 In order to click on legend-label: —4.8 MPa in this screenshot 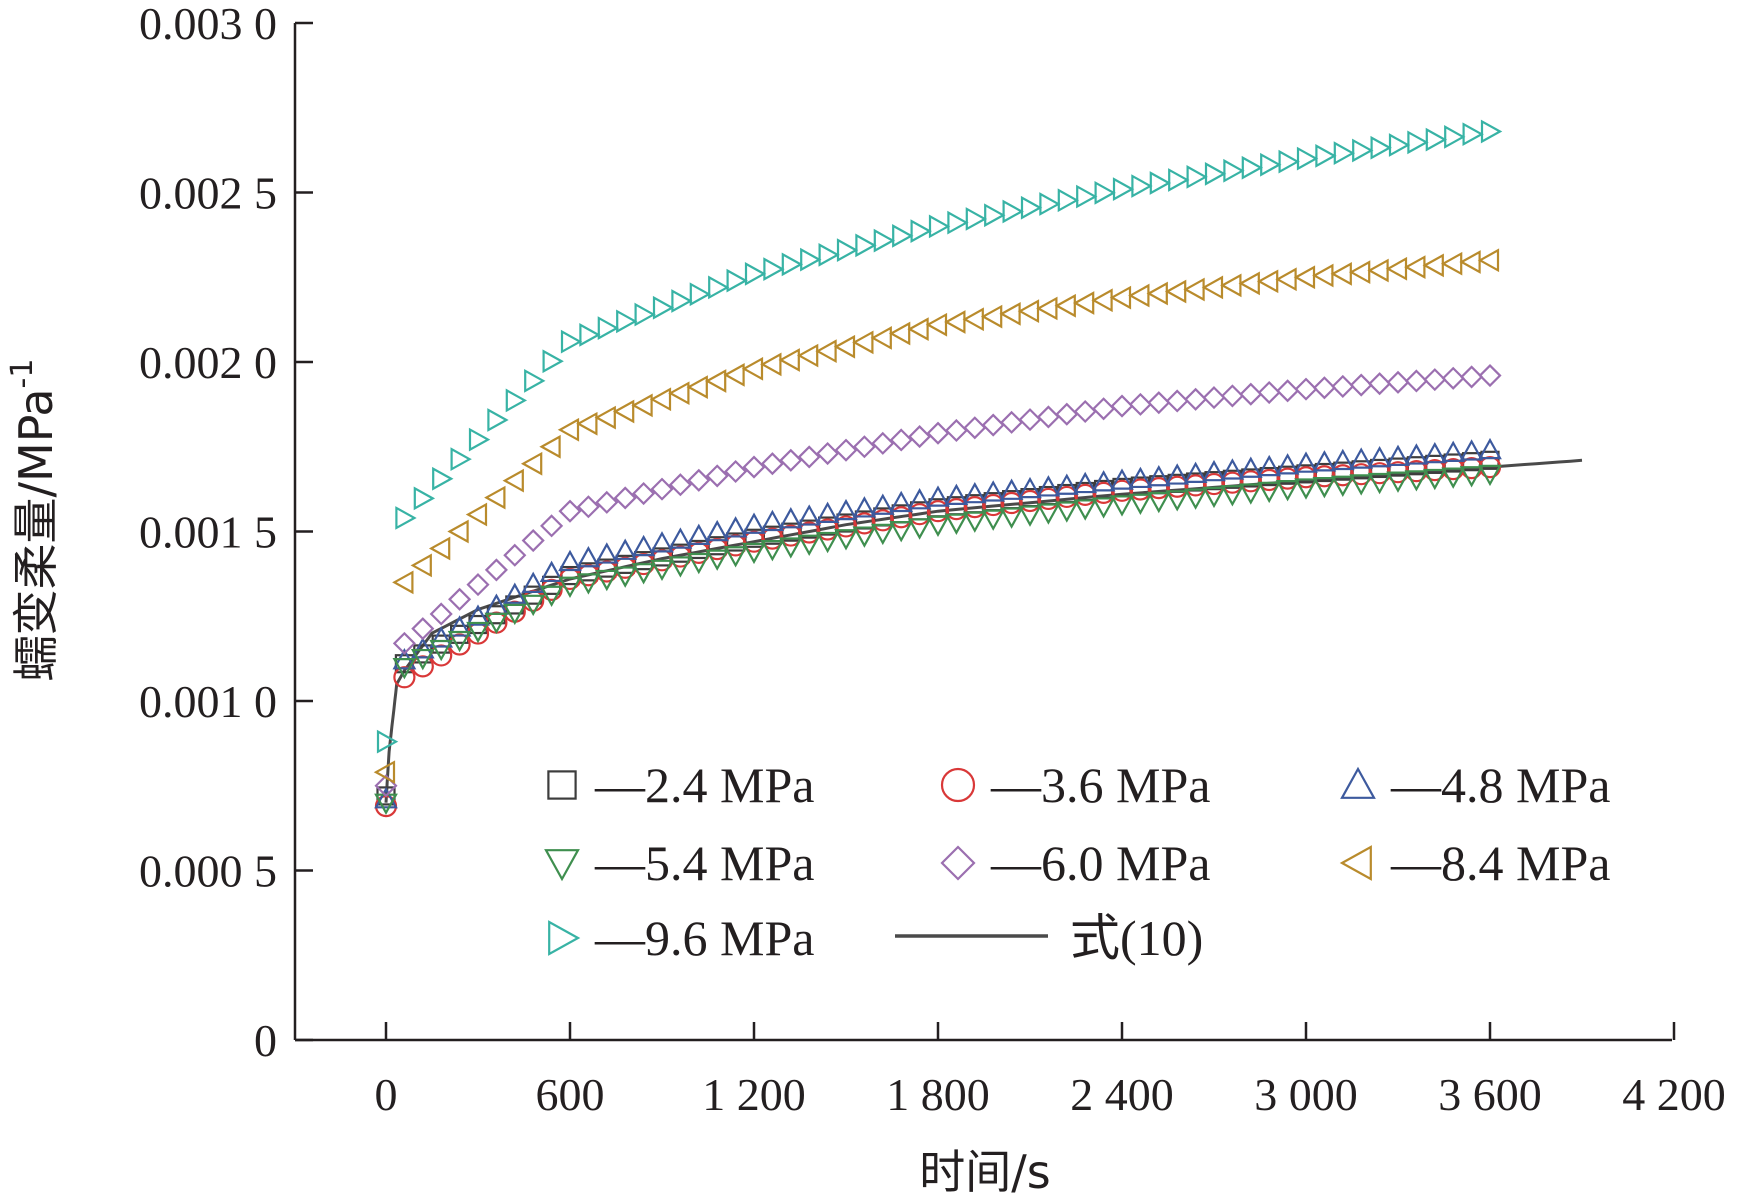, I will do `click(1500, 785)`.